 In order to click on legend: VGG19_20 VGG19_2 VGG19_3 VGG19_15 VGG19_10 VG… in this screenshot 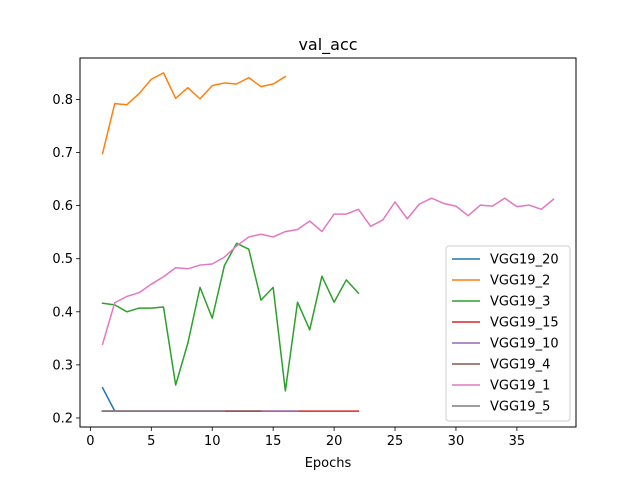, I will do `click(508, 333)`.